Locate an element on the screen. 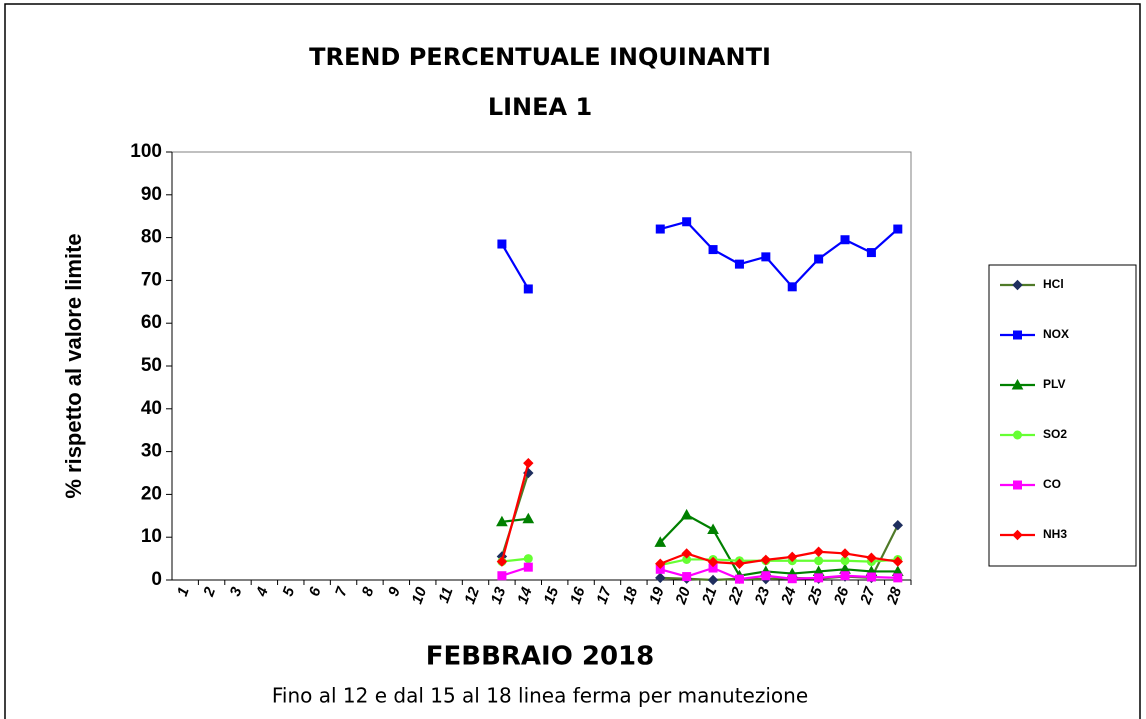  legend-label: CO is located at coordinates (1052, 484).